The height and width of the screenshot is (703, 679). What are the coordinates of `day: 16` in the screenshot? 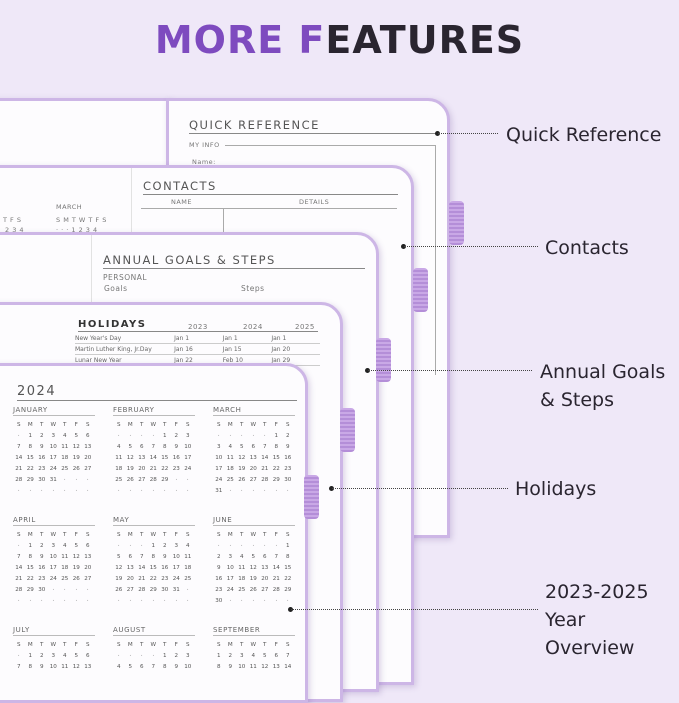 It's located at (42, 567).